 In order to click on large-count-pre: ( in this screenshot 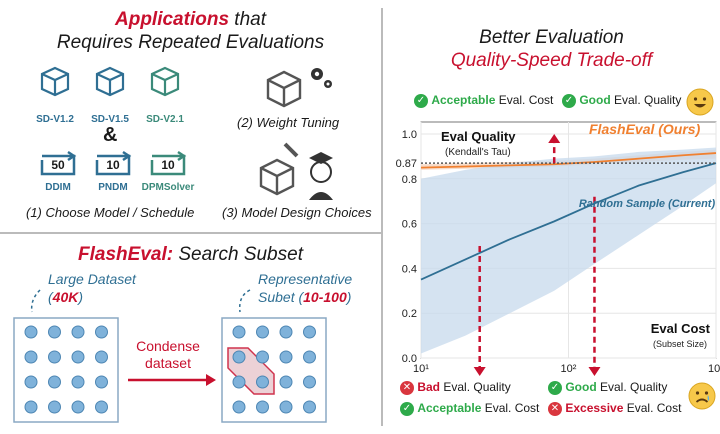, I will do `click(50, 297)`.